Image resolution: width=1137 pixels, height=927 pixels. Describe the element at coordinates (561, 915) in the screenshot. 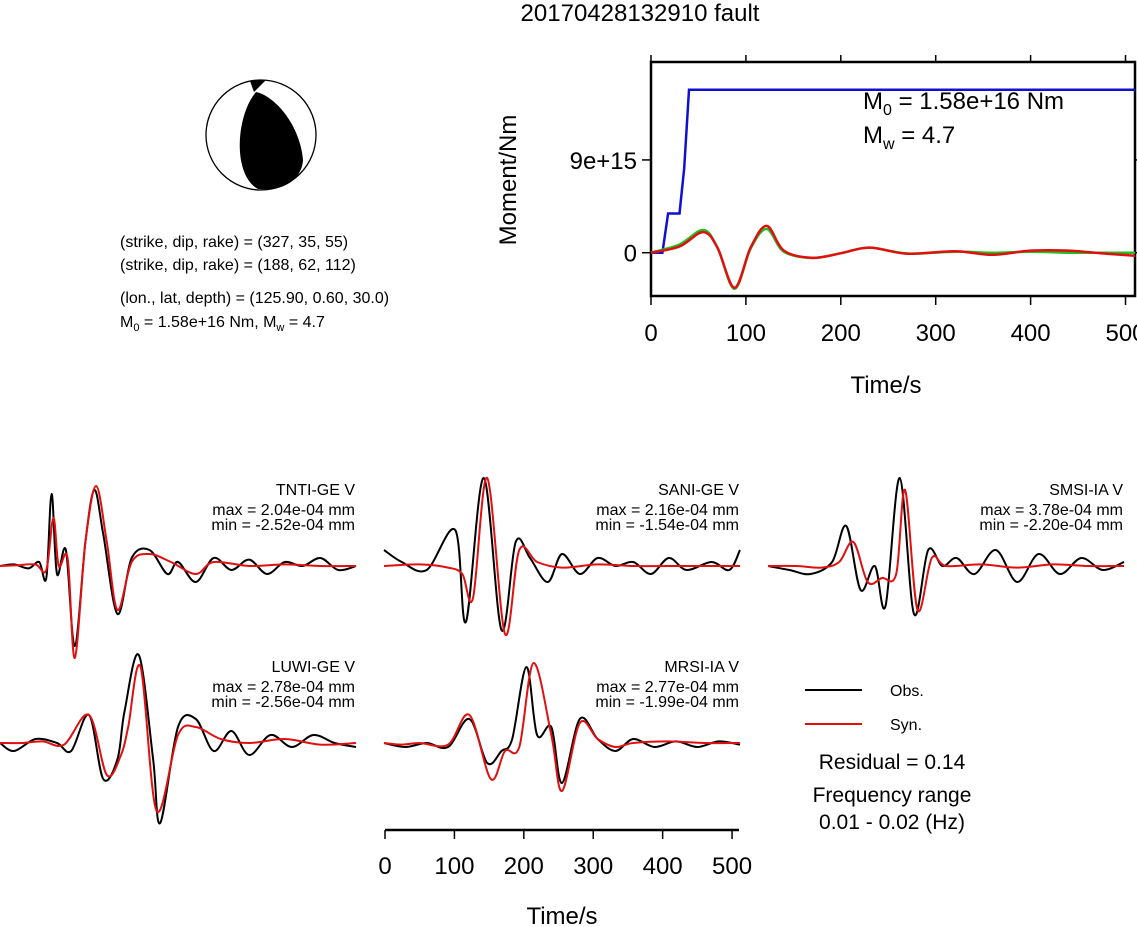

I see `waveform-x-label: Time/s` at that location.